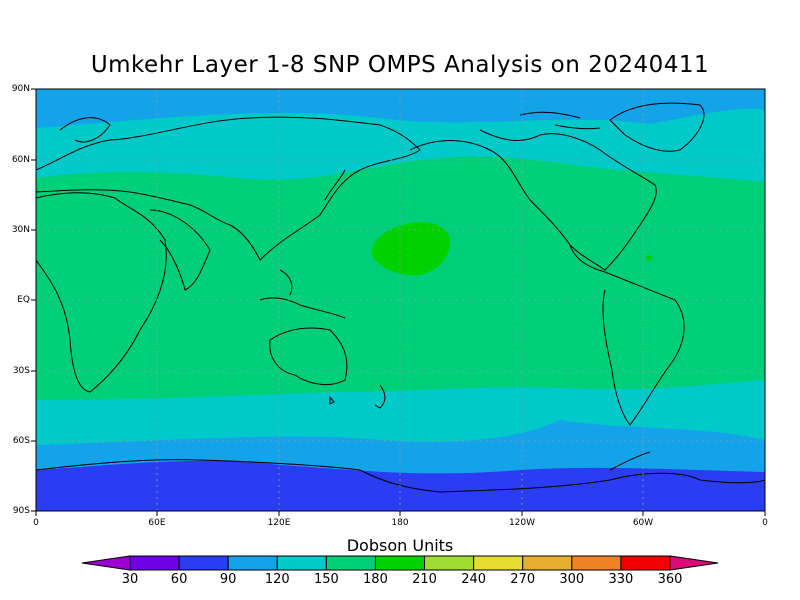  Describe the element at coordinates (643, 523) in the screenshot. I see `x-tick-label: 60W` at that location.